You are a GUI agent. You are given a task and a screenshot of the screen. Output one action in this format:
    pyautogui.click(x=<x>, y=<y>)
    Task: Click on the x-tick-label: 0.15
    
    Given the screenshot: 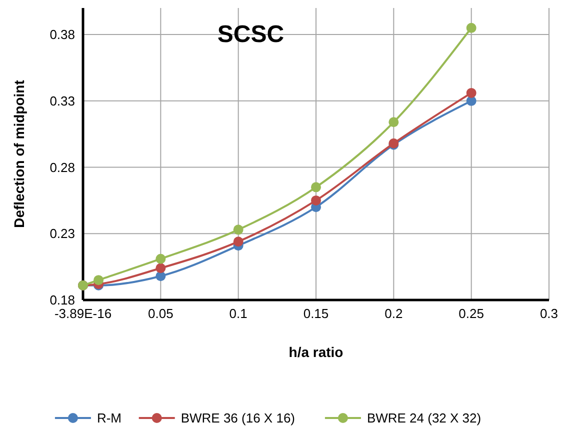 What is the action you would take?
    pyautogui.click(x=316, y=313)
    